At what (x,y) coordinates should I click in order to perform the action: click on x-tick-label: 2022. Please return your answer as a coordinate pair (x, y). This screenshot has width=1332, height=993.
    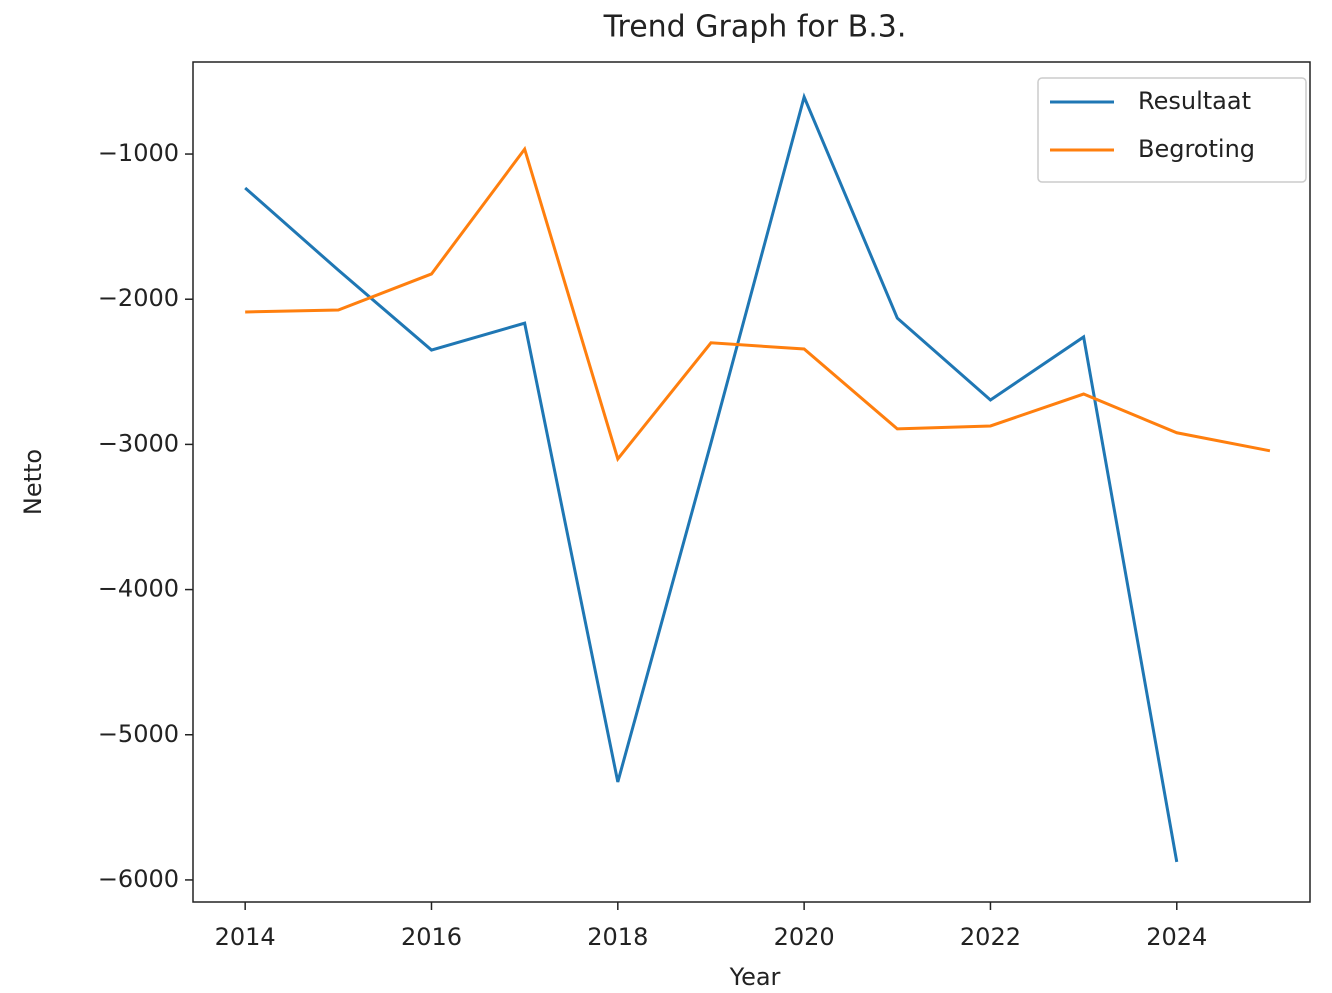
    Looking at the image, I should click on (990, 937).